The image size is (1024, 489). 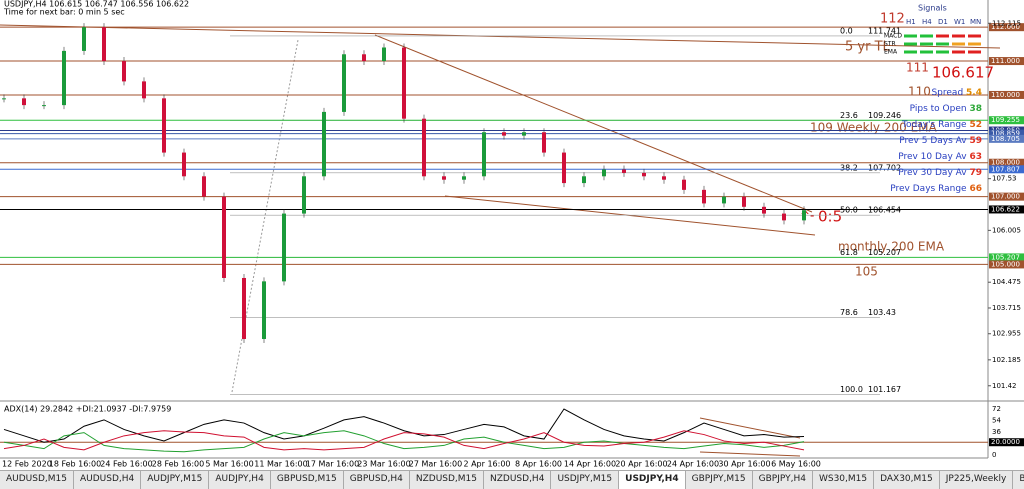 I want to click on signal-column: H4, so click(x=927, y=22).